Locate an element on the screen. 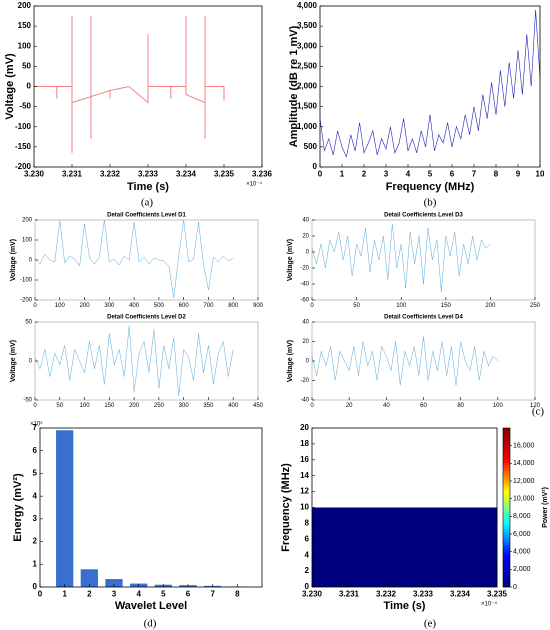 This screenshot has width=550, height=630. x-axis-label: Wavelet Level is located at coordinates (151, 606).